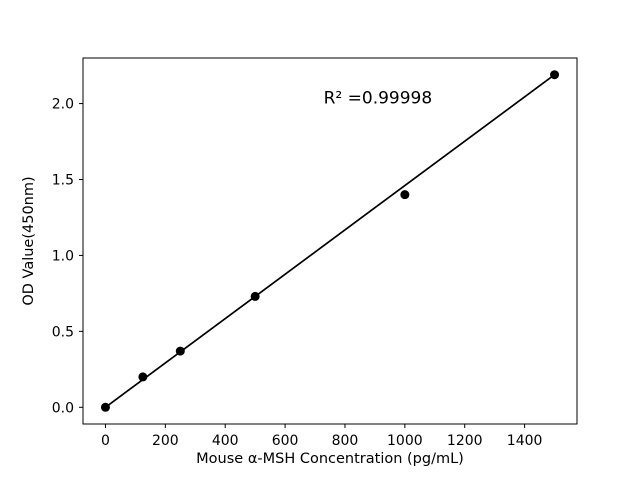 The image size is (640, 480). What do you see at coordinates (63, 332) in the screenshot?
I see `y-tick-label: 0.5` at bounding box center [63, 332].